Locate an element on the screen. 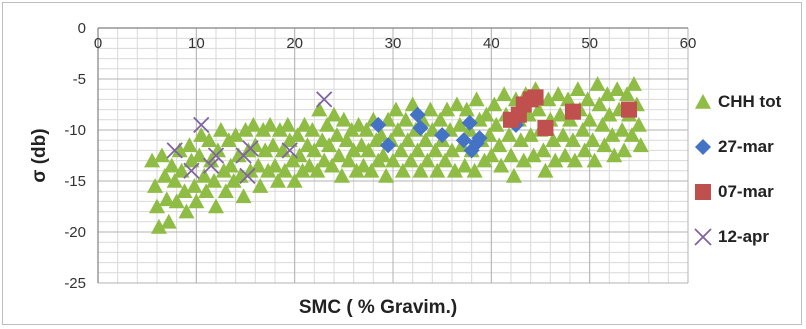 The height and width of the screenshot is (329, 806). x-tick-label: 0 is located at coordinates (98, 43).